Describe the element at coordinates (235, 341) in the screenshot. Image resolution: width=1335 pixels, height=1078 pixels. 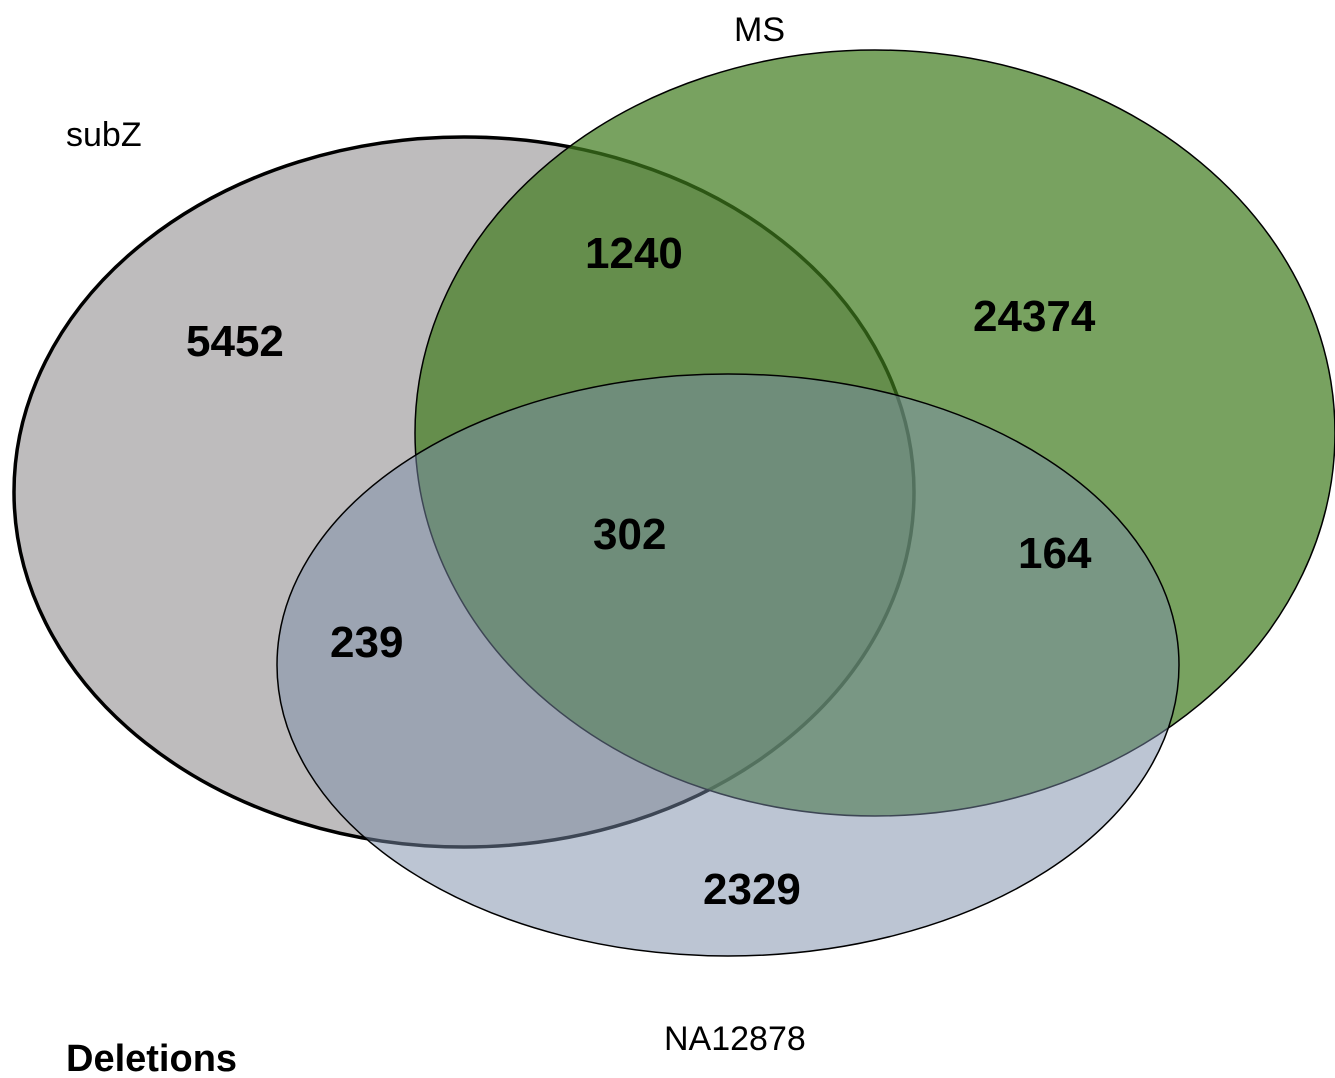
I see `count-subZ-only: 5452` at that location.